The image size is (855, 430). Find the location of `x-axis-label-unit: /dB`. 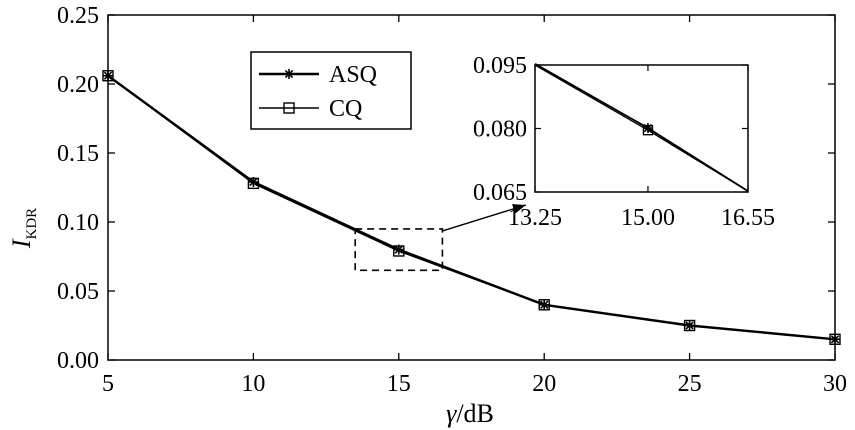

x-axis-label-unit: /dB is located at coordinates (475, 413).